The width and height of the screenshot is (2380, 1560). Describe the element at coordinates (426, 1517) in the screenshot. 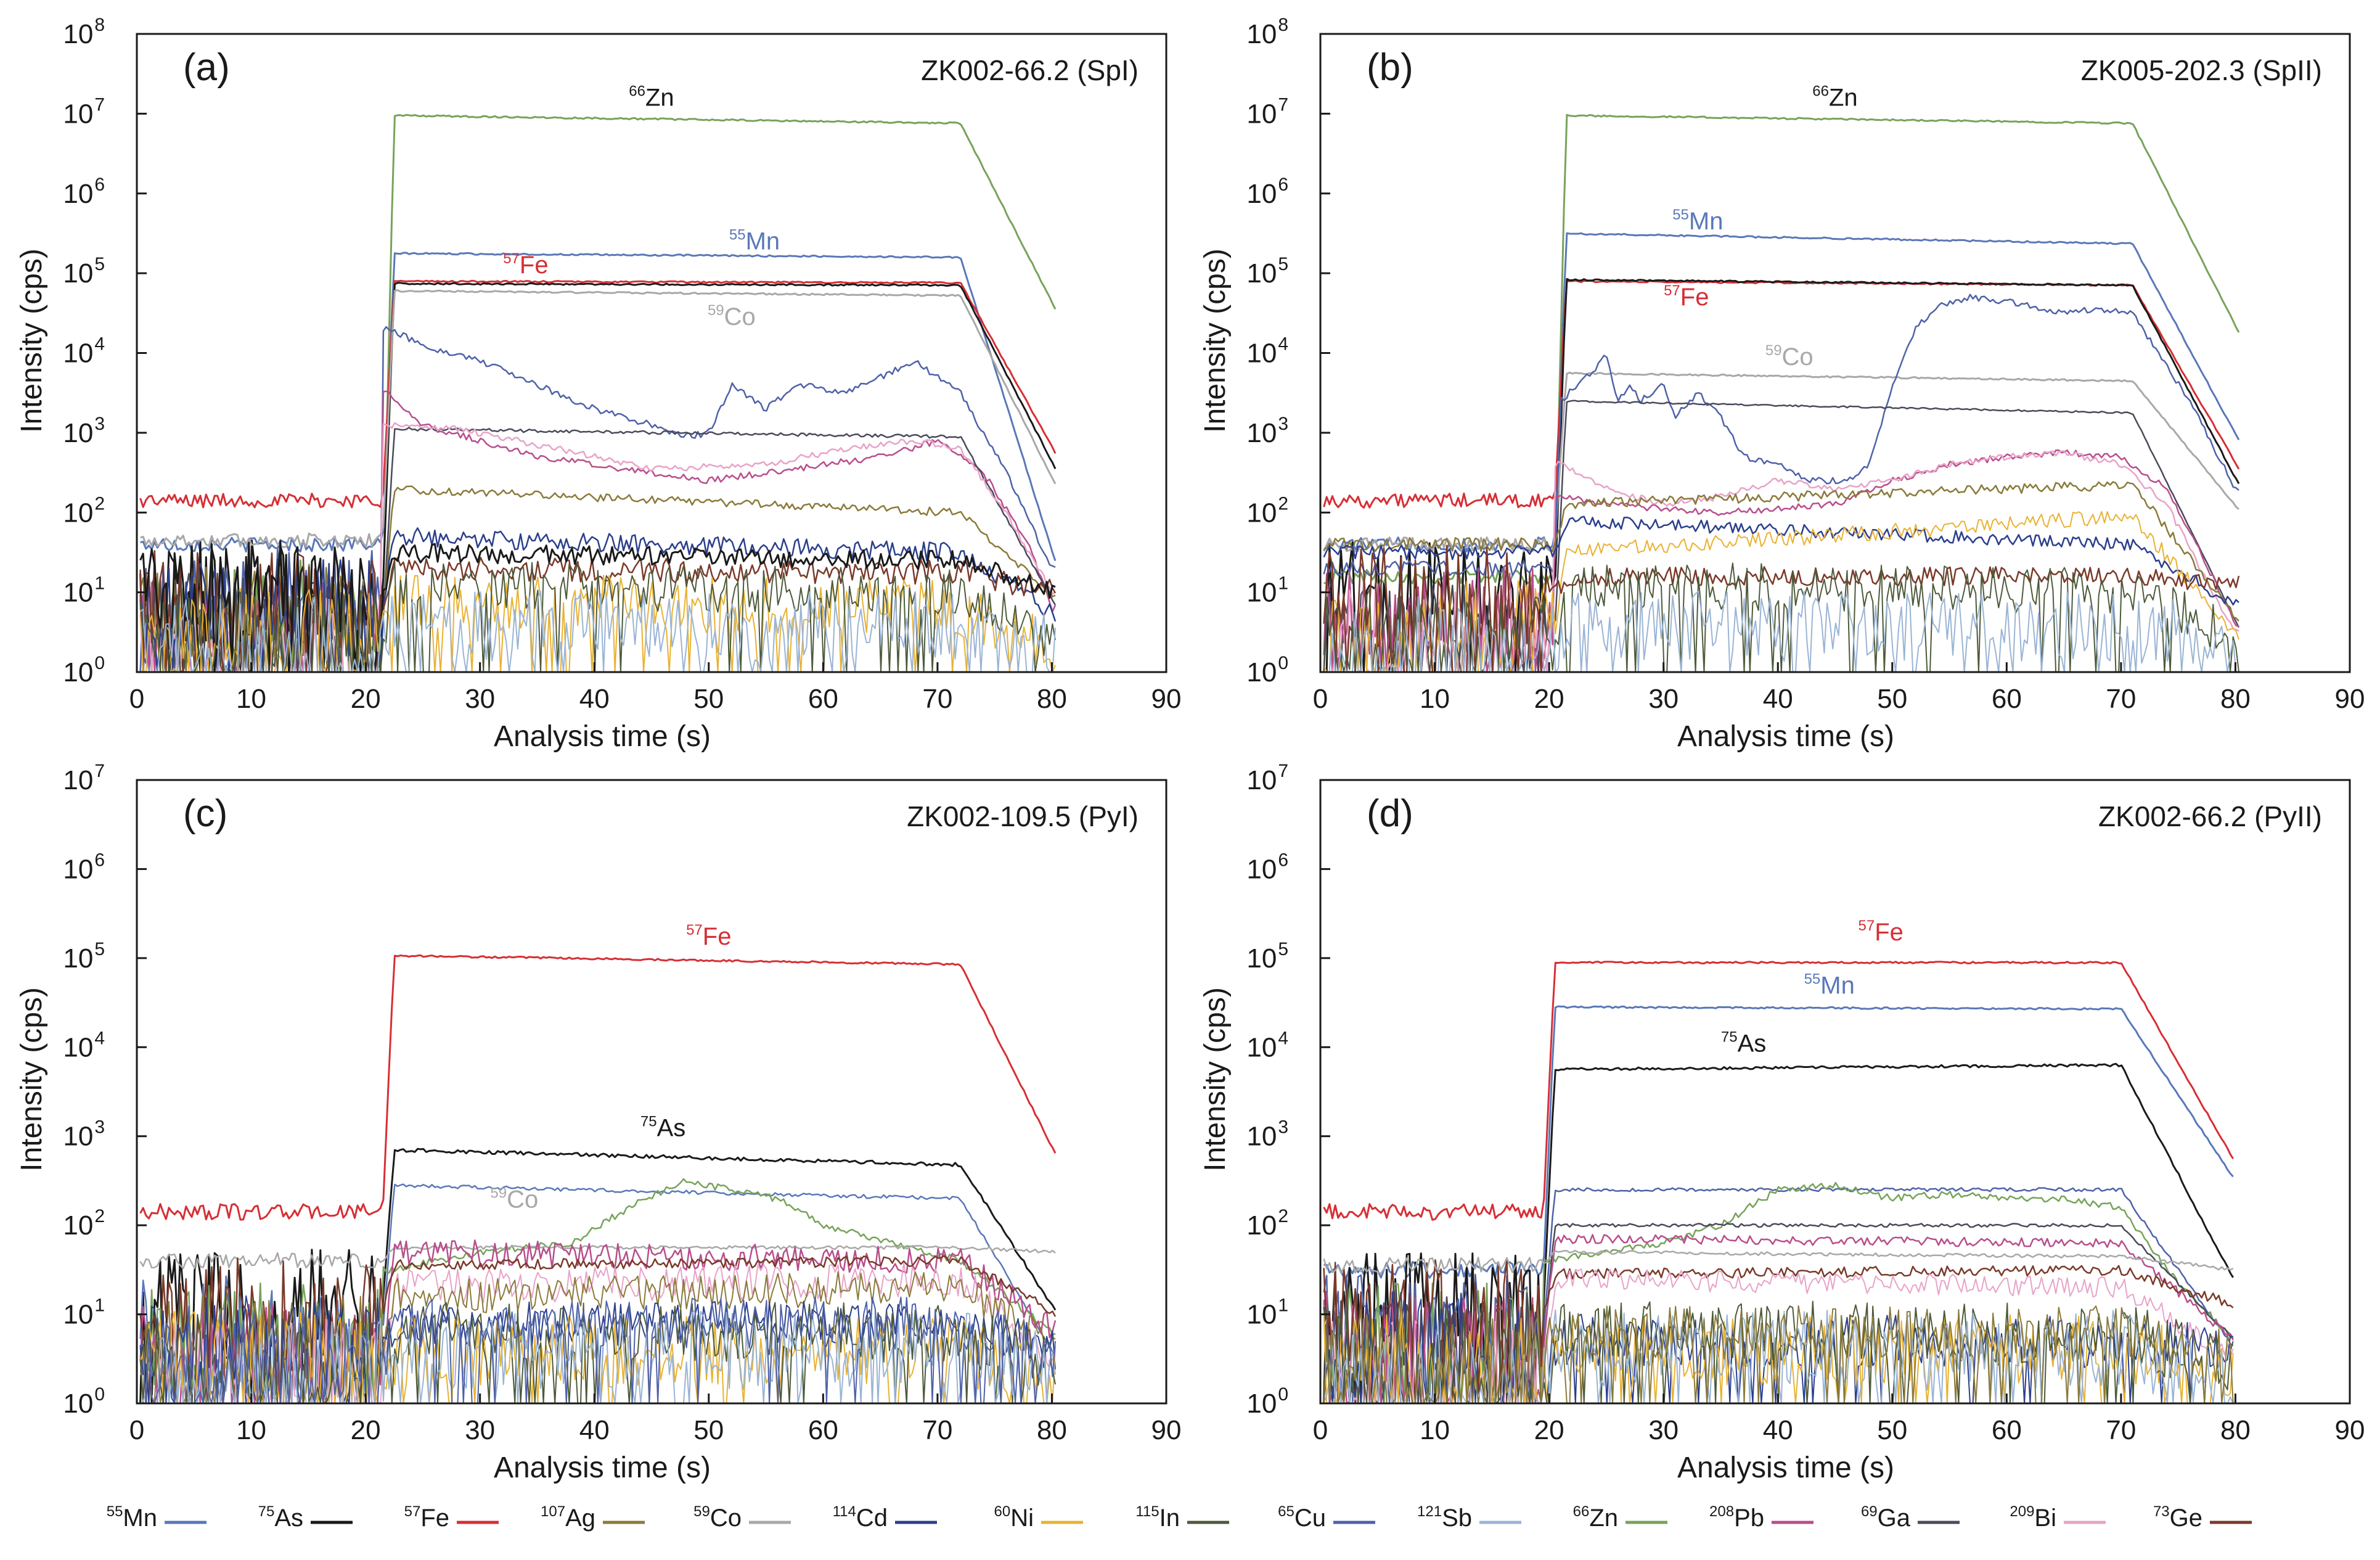

I see `legend-label: 57Fe` at that location.